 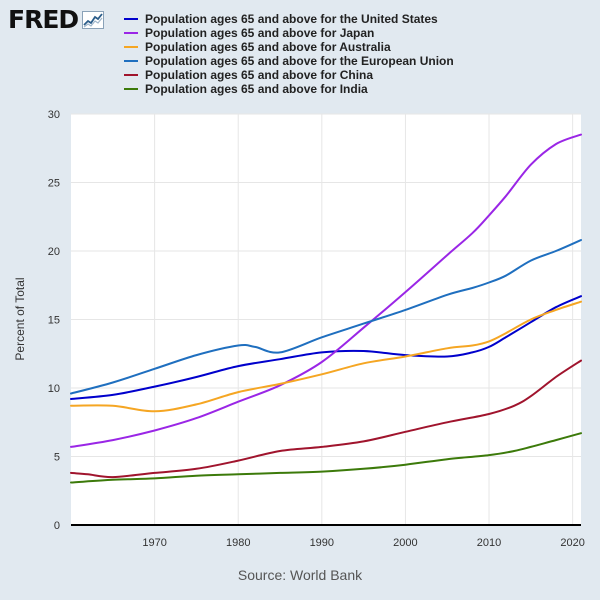 I want to click on fred-logo-text: FRED, so click(x=43, y=19).